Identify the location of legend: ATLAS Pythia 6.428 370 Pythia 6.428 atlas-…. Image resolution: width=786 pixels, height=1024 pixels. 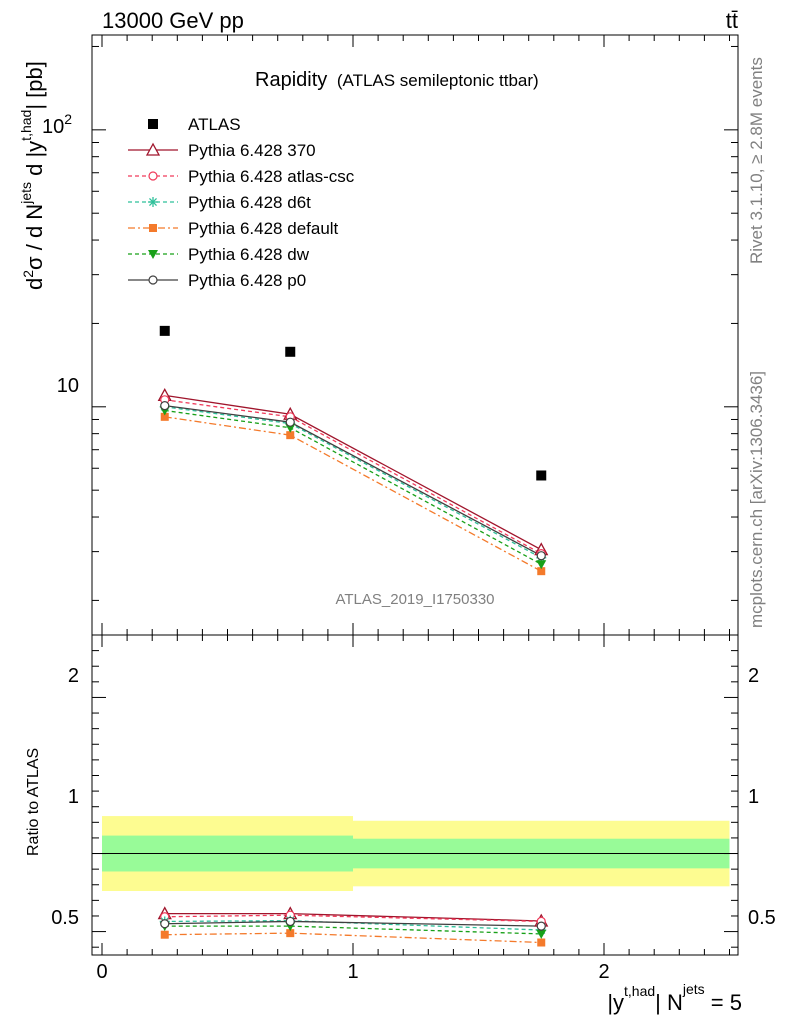
(241, 202).